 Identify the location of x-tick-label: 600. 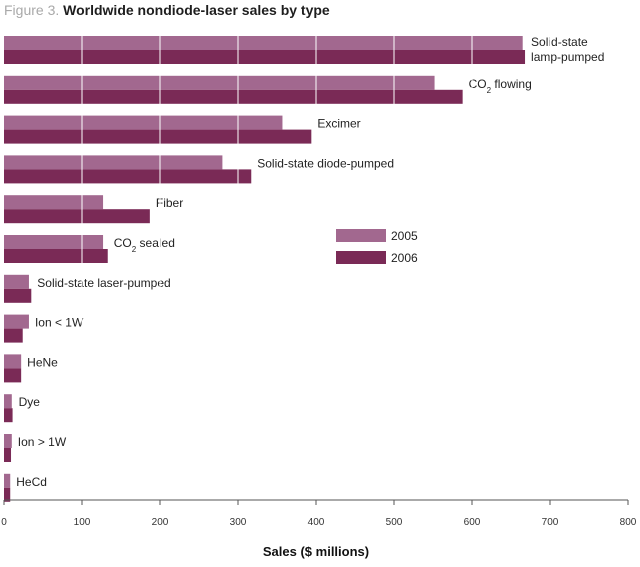
(472, 522).